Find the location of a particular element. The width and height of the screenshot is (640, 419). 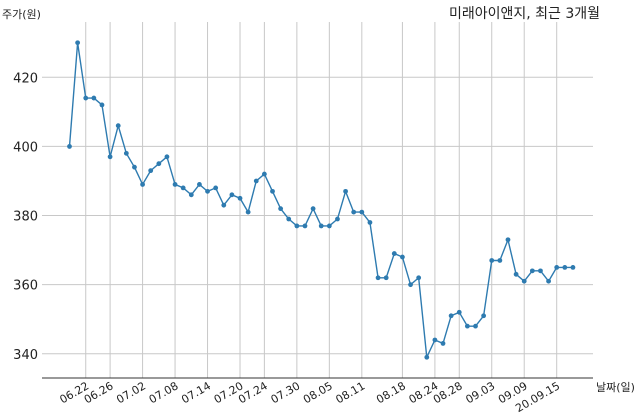

y-tick-label: 380 is located at coordinates (25, 217).